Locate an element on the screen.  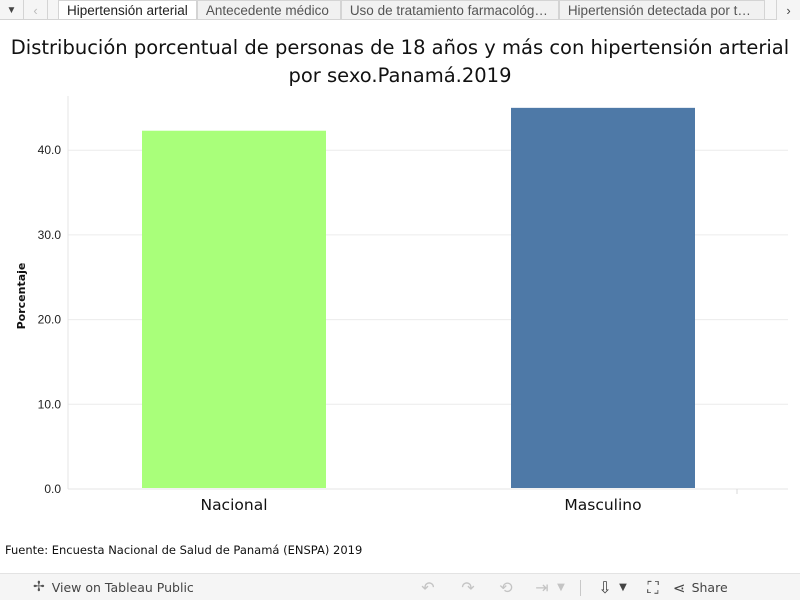
chevron-left-icon: ‹ is located at coordinates (35, 10).